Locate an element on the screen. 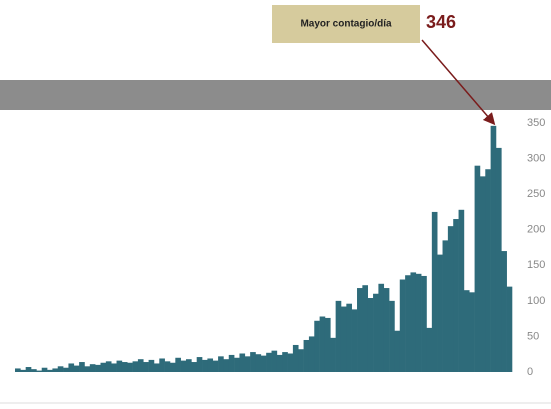 The width and height of the screenshot is (551, 409). y-tick-label: 50 is located at coordinates (533, 336).